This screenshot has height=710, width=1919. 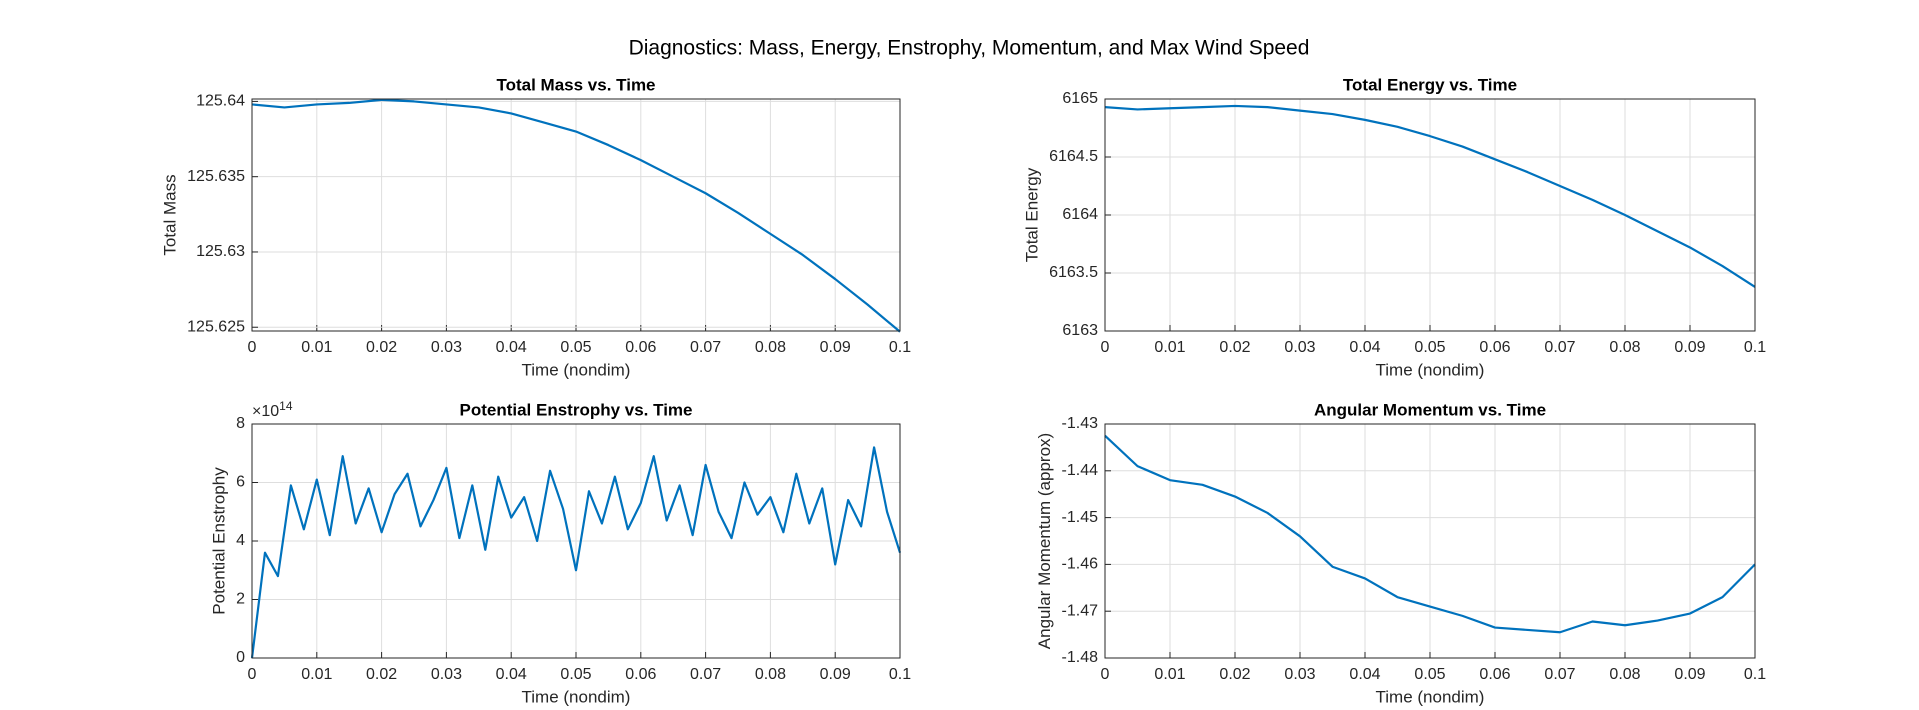 What do you see at coordinates (1080, 470) in the screenshot?
I see `y-tick-label: -1.44` at bounding box center [1080, 470].